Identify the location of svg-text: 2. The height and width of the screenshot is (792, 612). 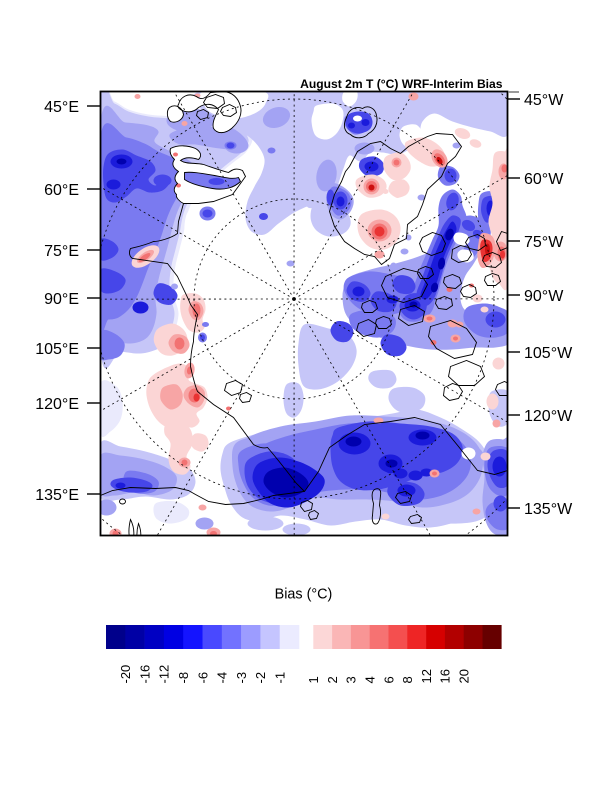
(332, 679).